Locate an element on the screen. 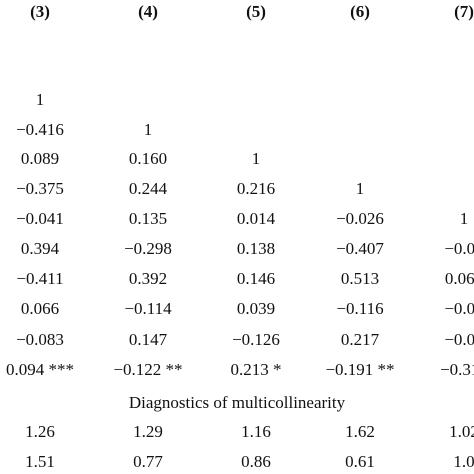 This screenshot has height=474, width=474. table-cell: 0.039 is located at coordinates (256, 308).